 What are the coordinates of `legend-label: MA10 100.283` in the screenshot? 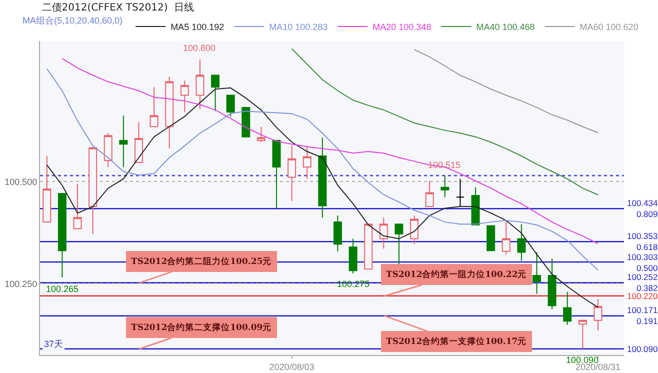 It's located at (298, 27).